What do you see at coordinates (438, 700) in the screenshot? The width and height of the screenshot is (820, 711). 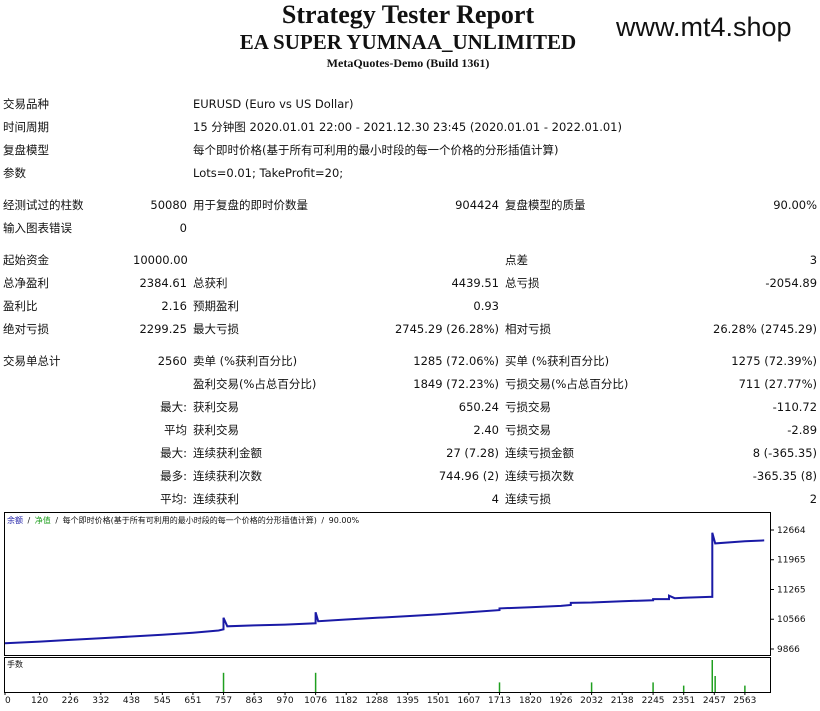 I see `x-tick-label: 1501` at bounding box center [438, 700].